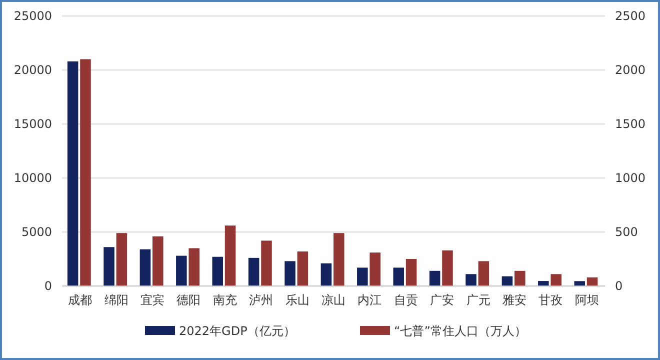  What do you see at coordinates (33, 70) in the screenshot?
I see `y-tick-label: 20000` at bounding box center [33, 70].